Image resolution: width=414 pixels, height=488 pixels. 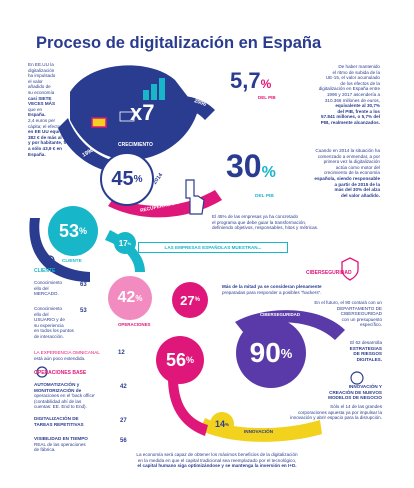 What do you see at coordinates (67, 352) in the screenshot?
I see `row-label: LA EXPERIENCIA OMNICANAL` at bounding box center [67, 352].